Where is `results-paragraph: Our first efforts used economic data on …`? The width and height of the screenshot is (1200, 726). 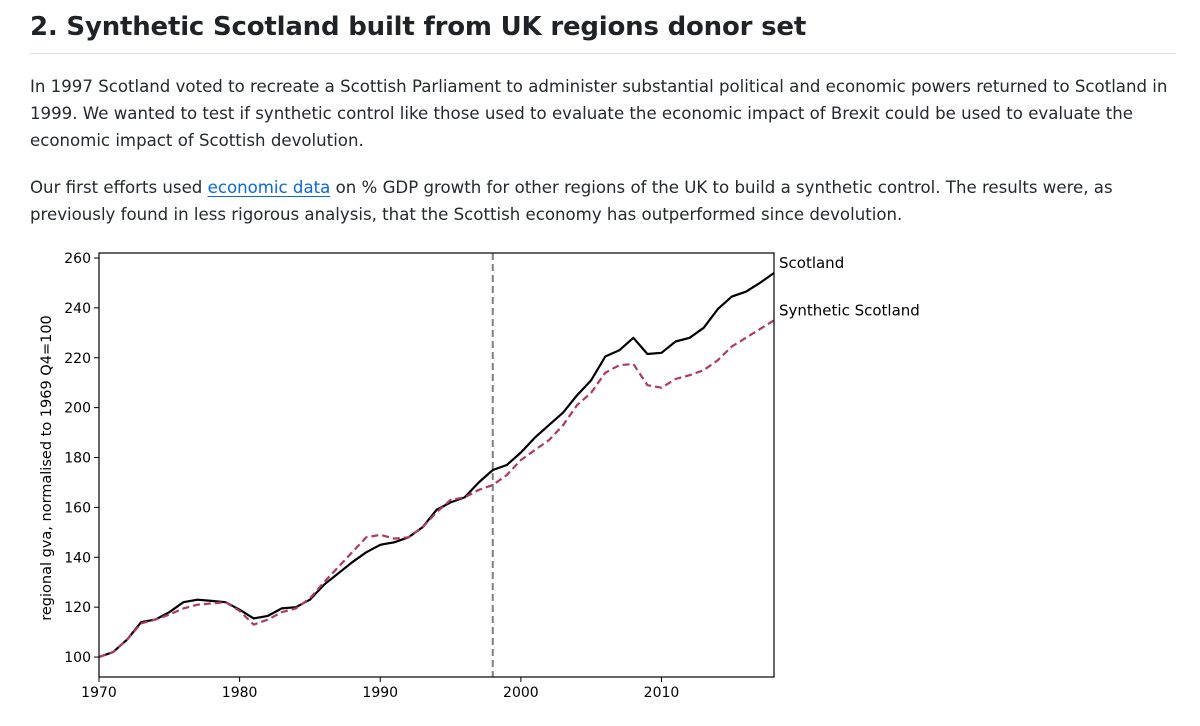 results-paragraph: Our first efforts used economic data on … is located at coordinates (603, 201).